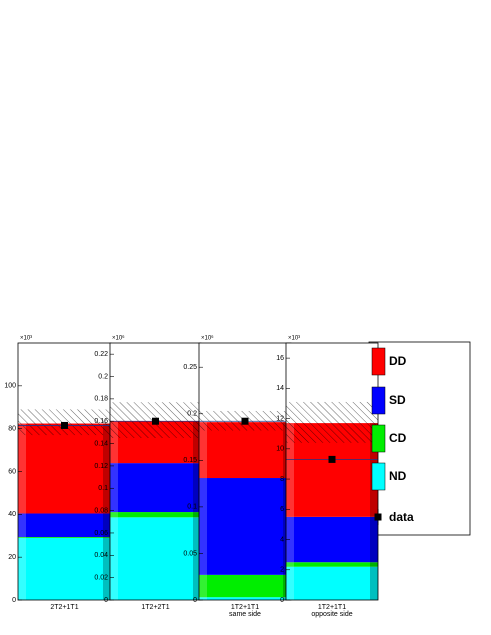  What do you see at coordinates (101, 443) in the screenshot?
I see `y-tick-label: 0.14` at bounding box center [101, 443].